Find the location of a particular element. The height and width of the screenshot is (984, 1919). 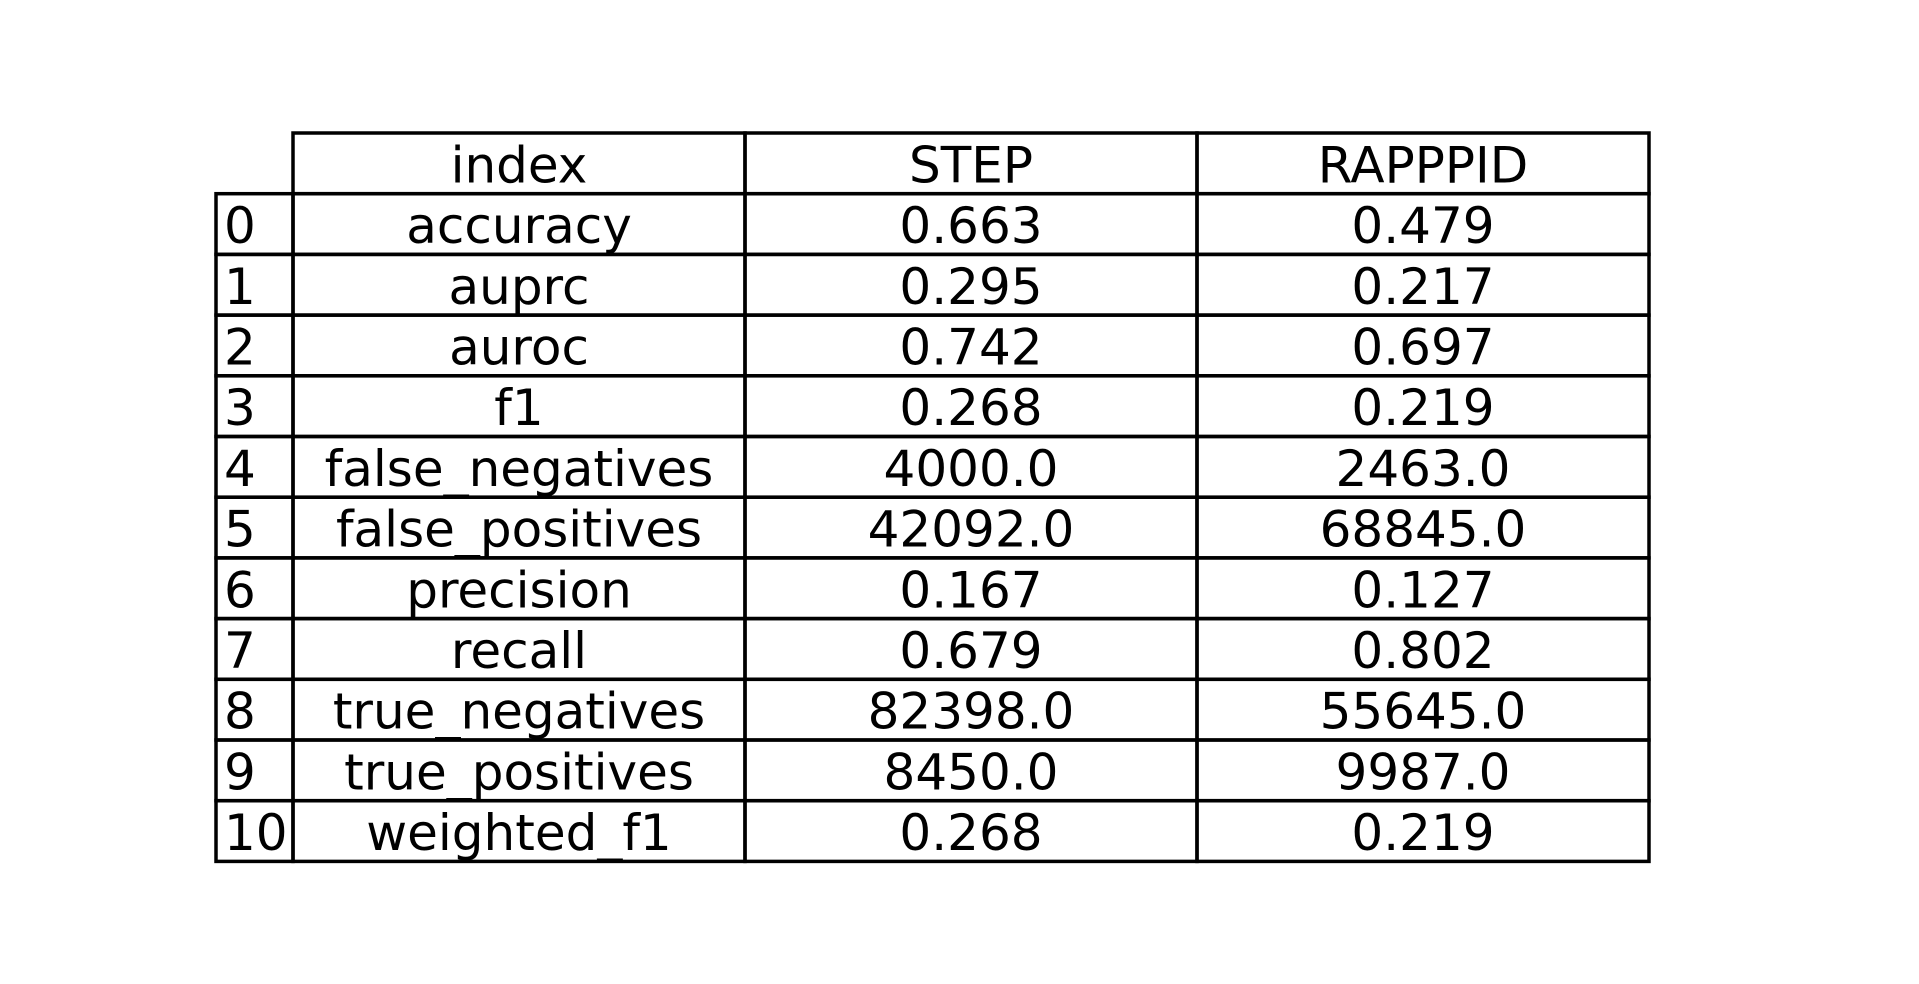

table-cell-value: 0.167 is located at coordinates (970, 590).